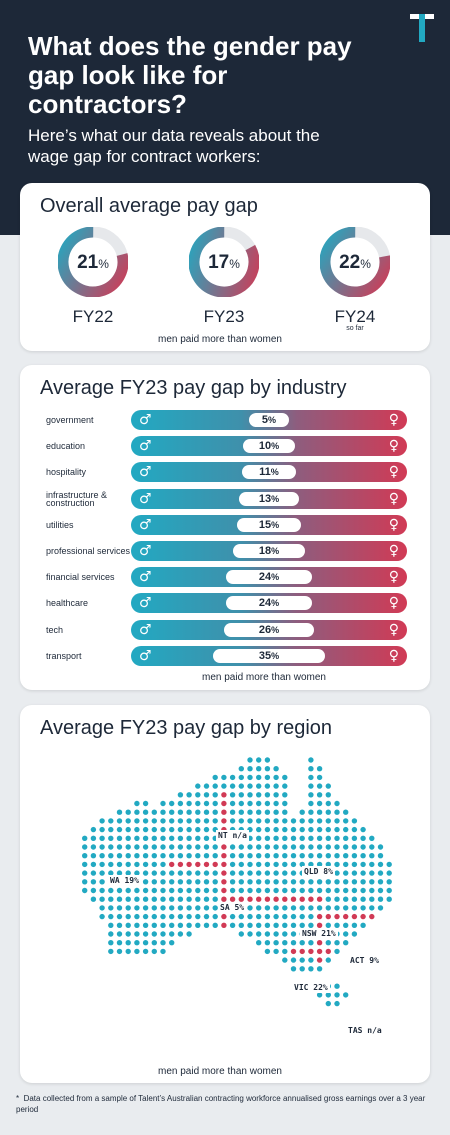  What do you see at coordinates (350, 262) in the screenshot?
I see `donut-number: 22` at bounding box center [350, 262].